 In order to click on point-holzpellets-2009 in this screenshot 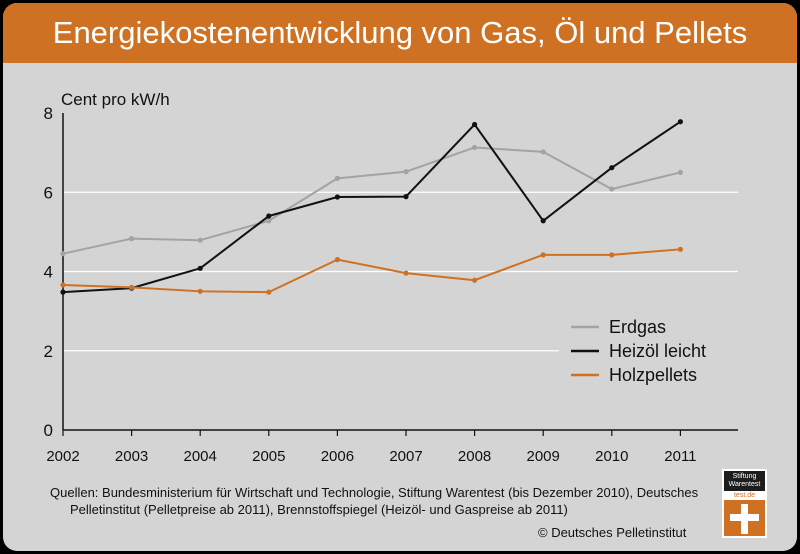, I will do `click(543, 255)`.